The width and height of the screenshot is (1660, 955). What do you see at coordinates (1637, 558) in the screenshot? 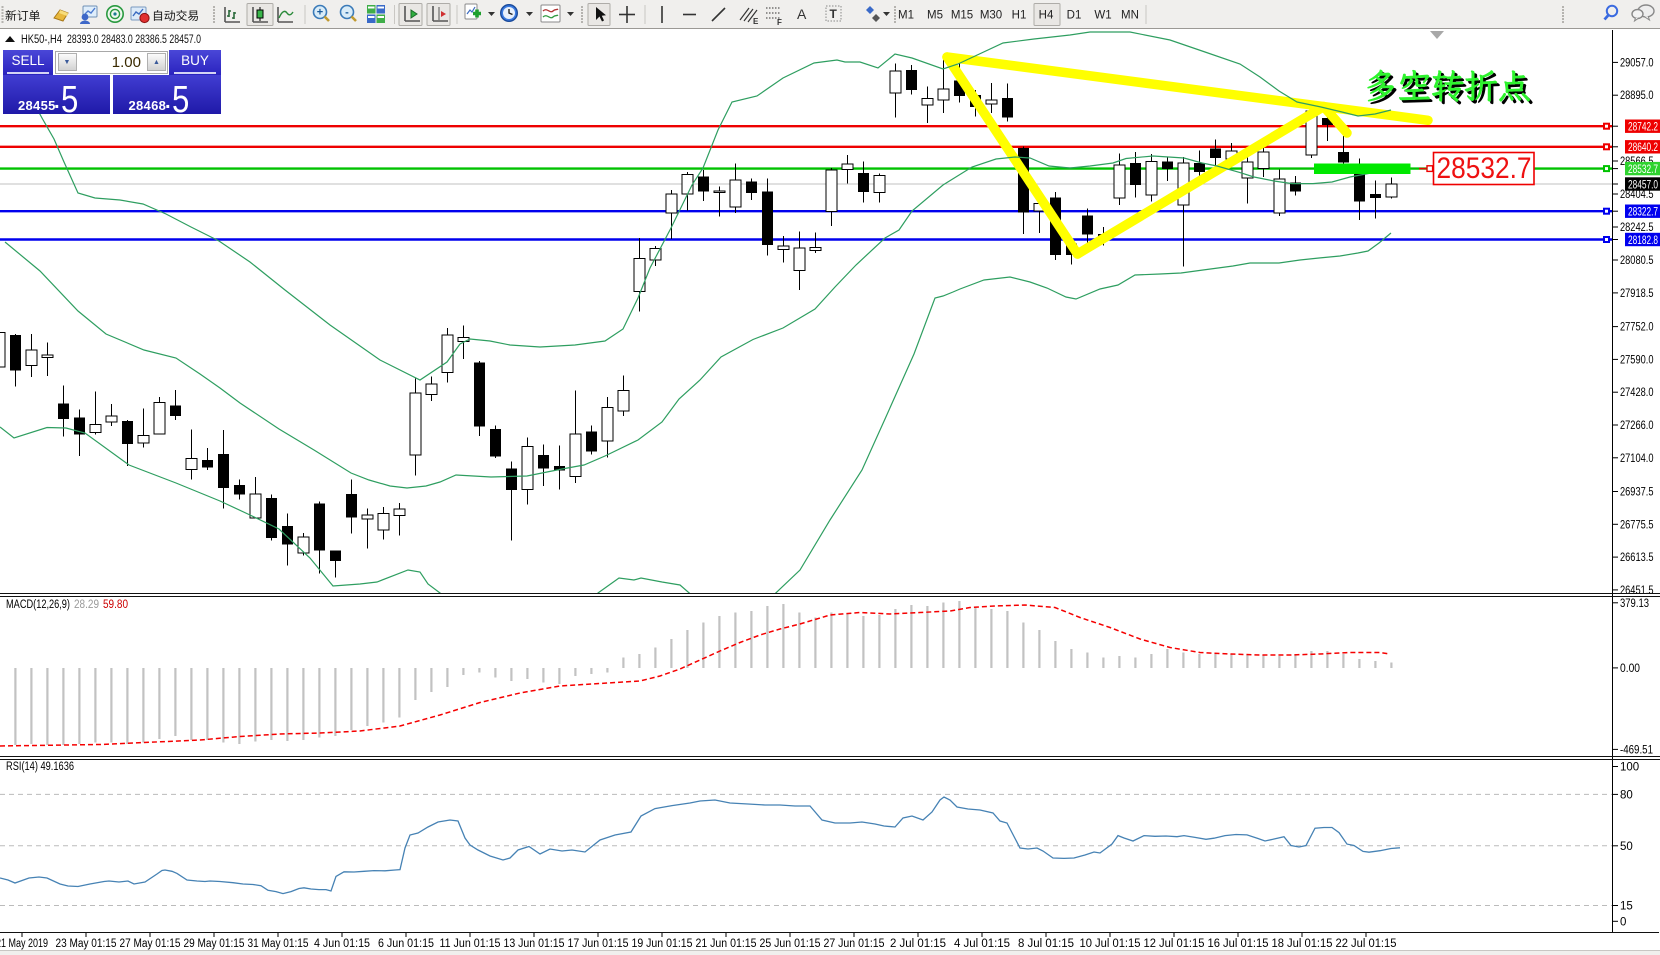
I see `svg-text: 26613.5` at bounding box center [1637, 558].